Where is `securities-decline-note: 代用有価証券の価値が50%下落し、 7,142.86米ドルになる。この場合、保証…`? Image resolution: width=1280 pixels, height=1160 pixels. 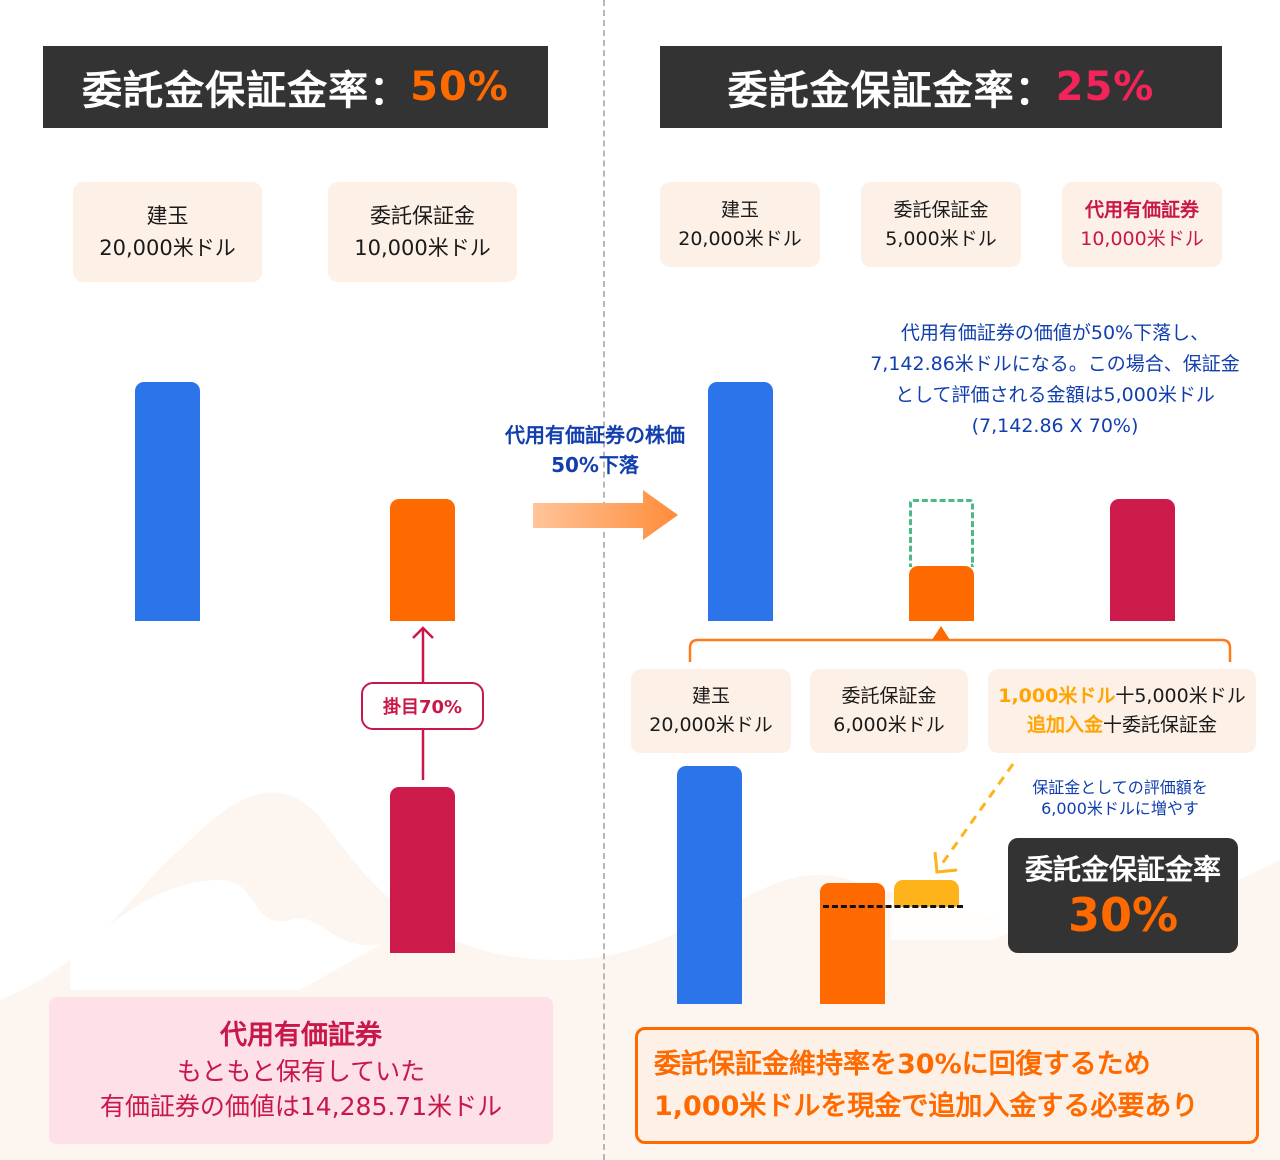 securities-decline-note: 代用有価証券の価値が50%下落し、 7,142.86米ドルになる。この場合、保証… is located at coordinates (1055, 380).